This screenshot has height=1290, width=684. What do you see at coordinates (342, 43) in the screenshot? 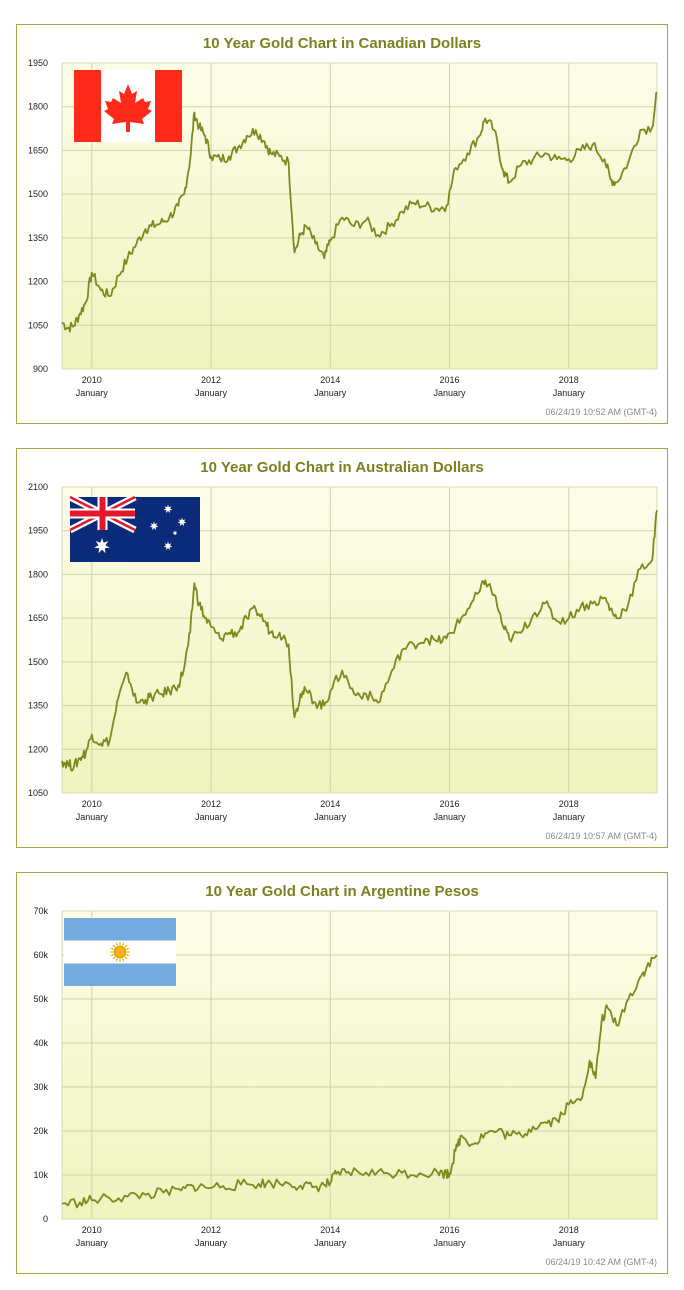
I see `chart-title: 10 Year Gold Chart in Canadian Dollars` at bounding box center [342, 43].